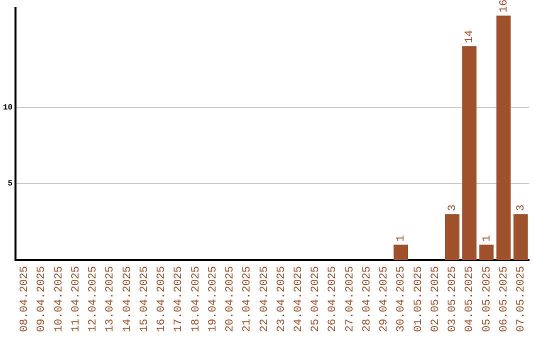 This screenshot has height=340, width=540. What do you see at coordinates (487, 299) in the screenshot?
I see `x-tick-label: 05.05.2025` at bounding box center [487, 299].